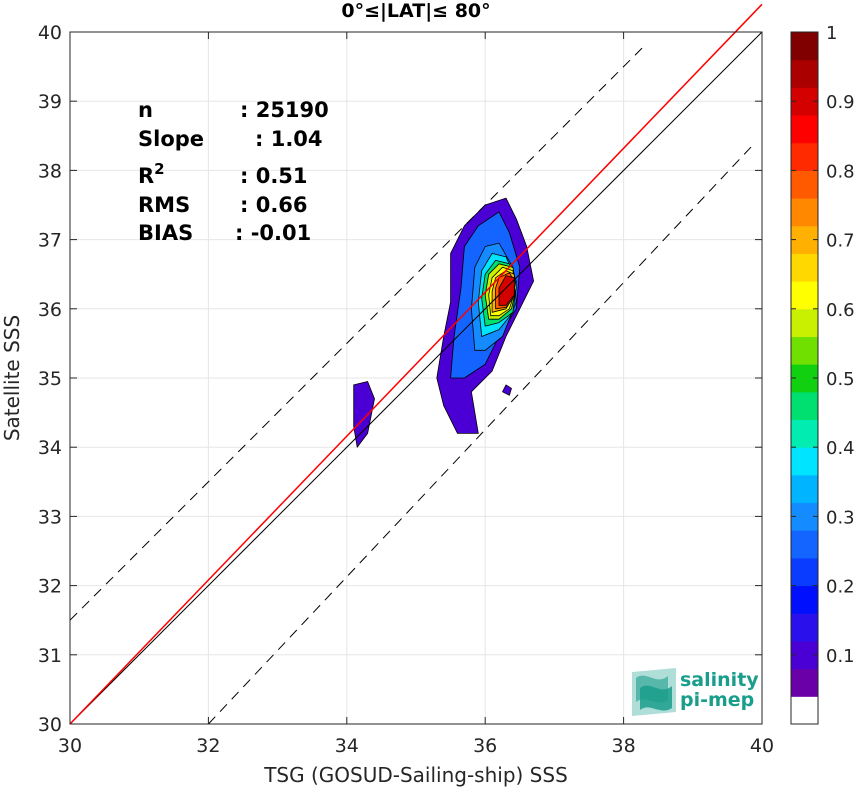 The image size is (858, 790). I want to click on colorbar-tick-label: 0.1, so click(840, 656).